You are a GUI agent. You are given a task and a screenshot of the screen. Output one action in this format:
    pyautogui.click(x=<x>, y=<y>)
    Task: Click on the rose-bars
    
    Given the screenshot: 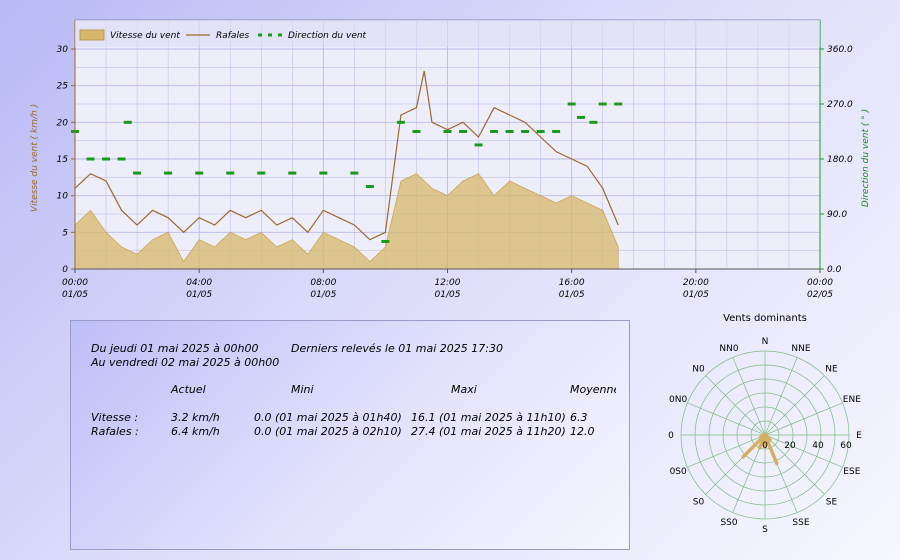 What is the action you would take?
    pyautogui.click(x=760, y=449)
    